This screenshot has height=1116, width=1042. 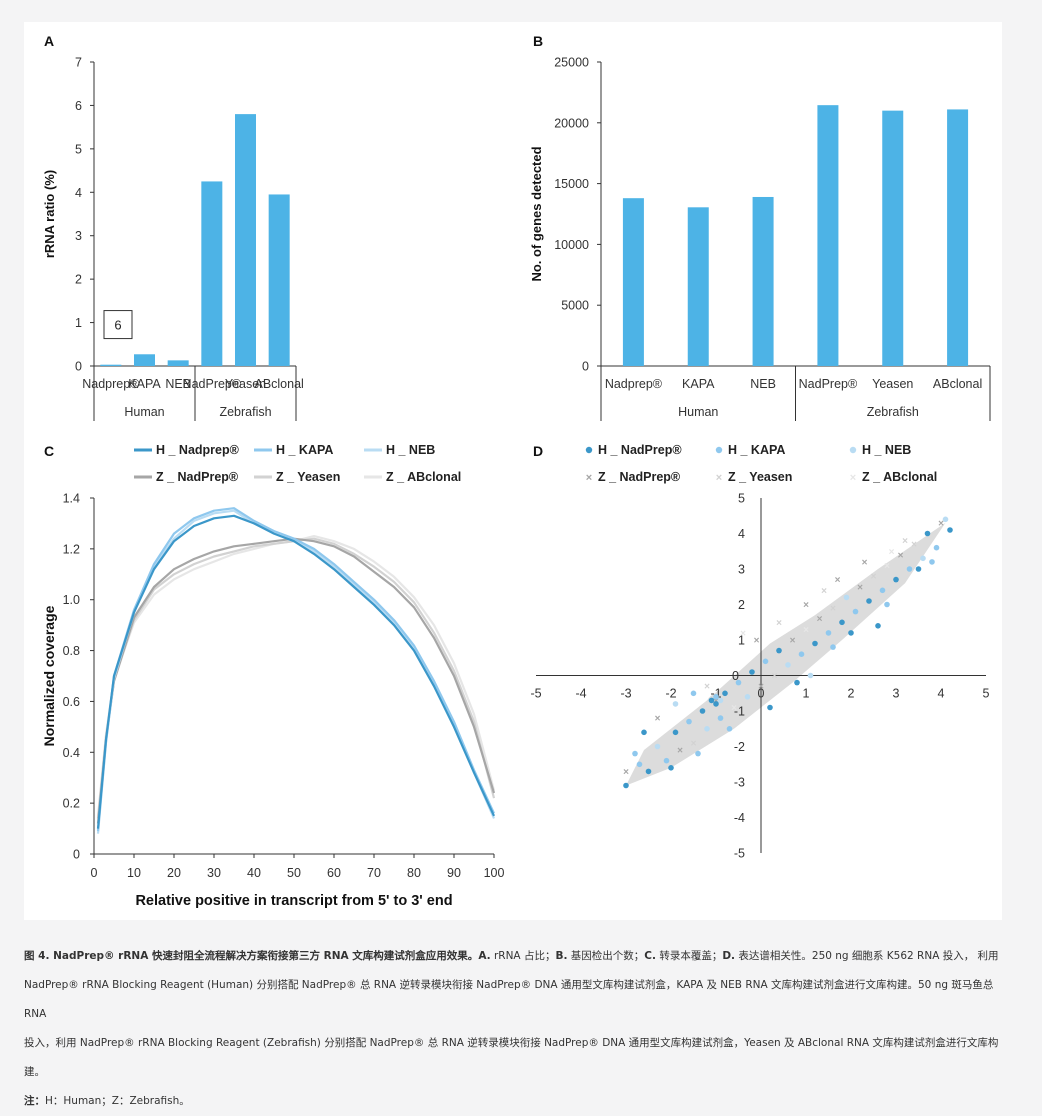 I want to click on panel-D-x-tick-label: 3, so click(x=896, y=694).